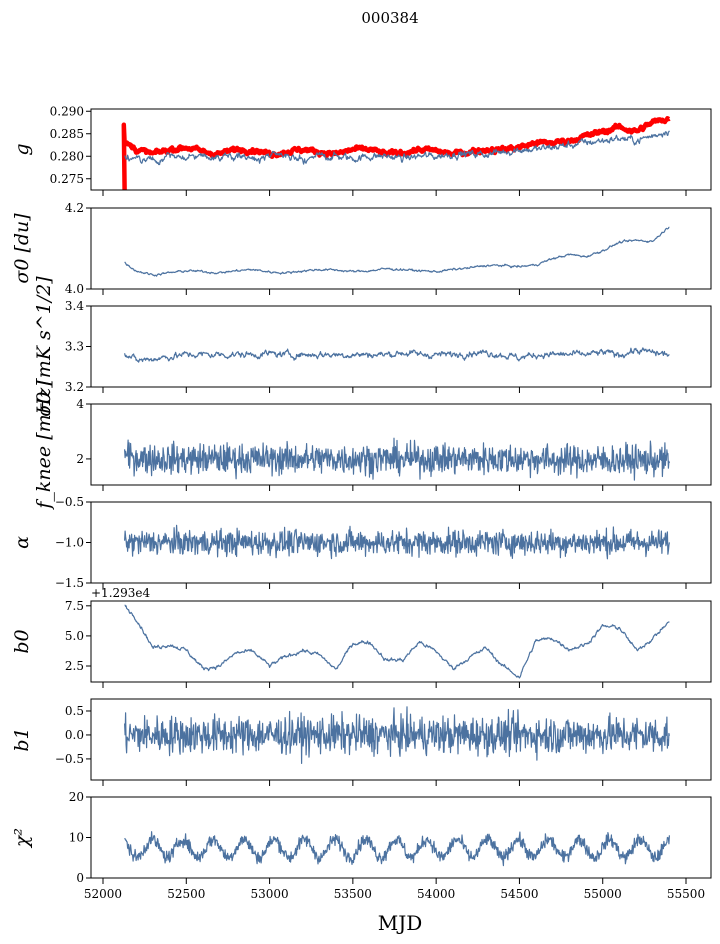 Image resolution: width=720 pixels, height=944 pixels. What do you see at coordinates (67, 134) in the screenshot?
I see `y-tick-label: 0.285` at bounding box center [67, 134].